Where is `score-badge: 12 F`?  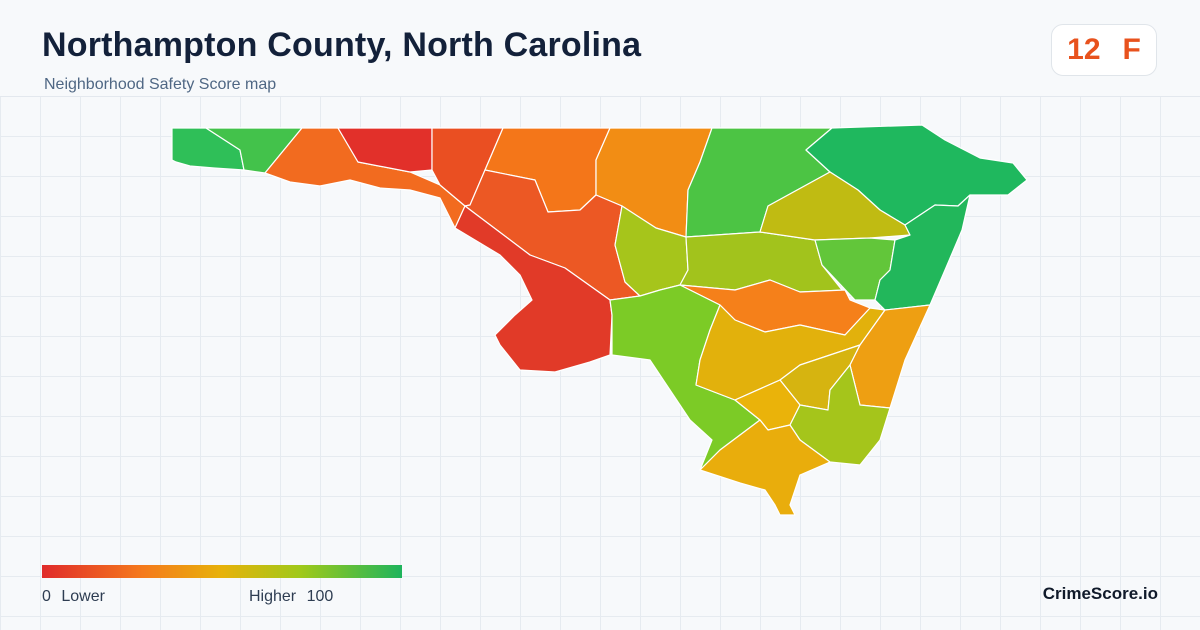
score-badge: 12 F is located at coordinates (1104, 50).